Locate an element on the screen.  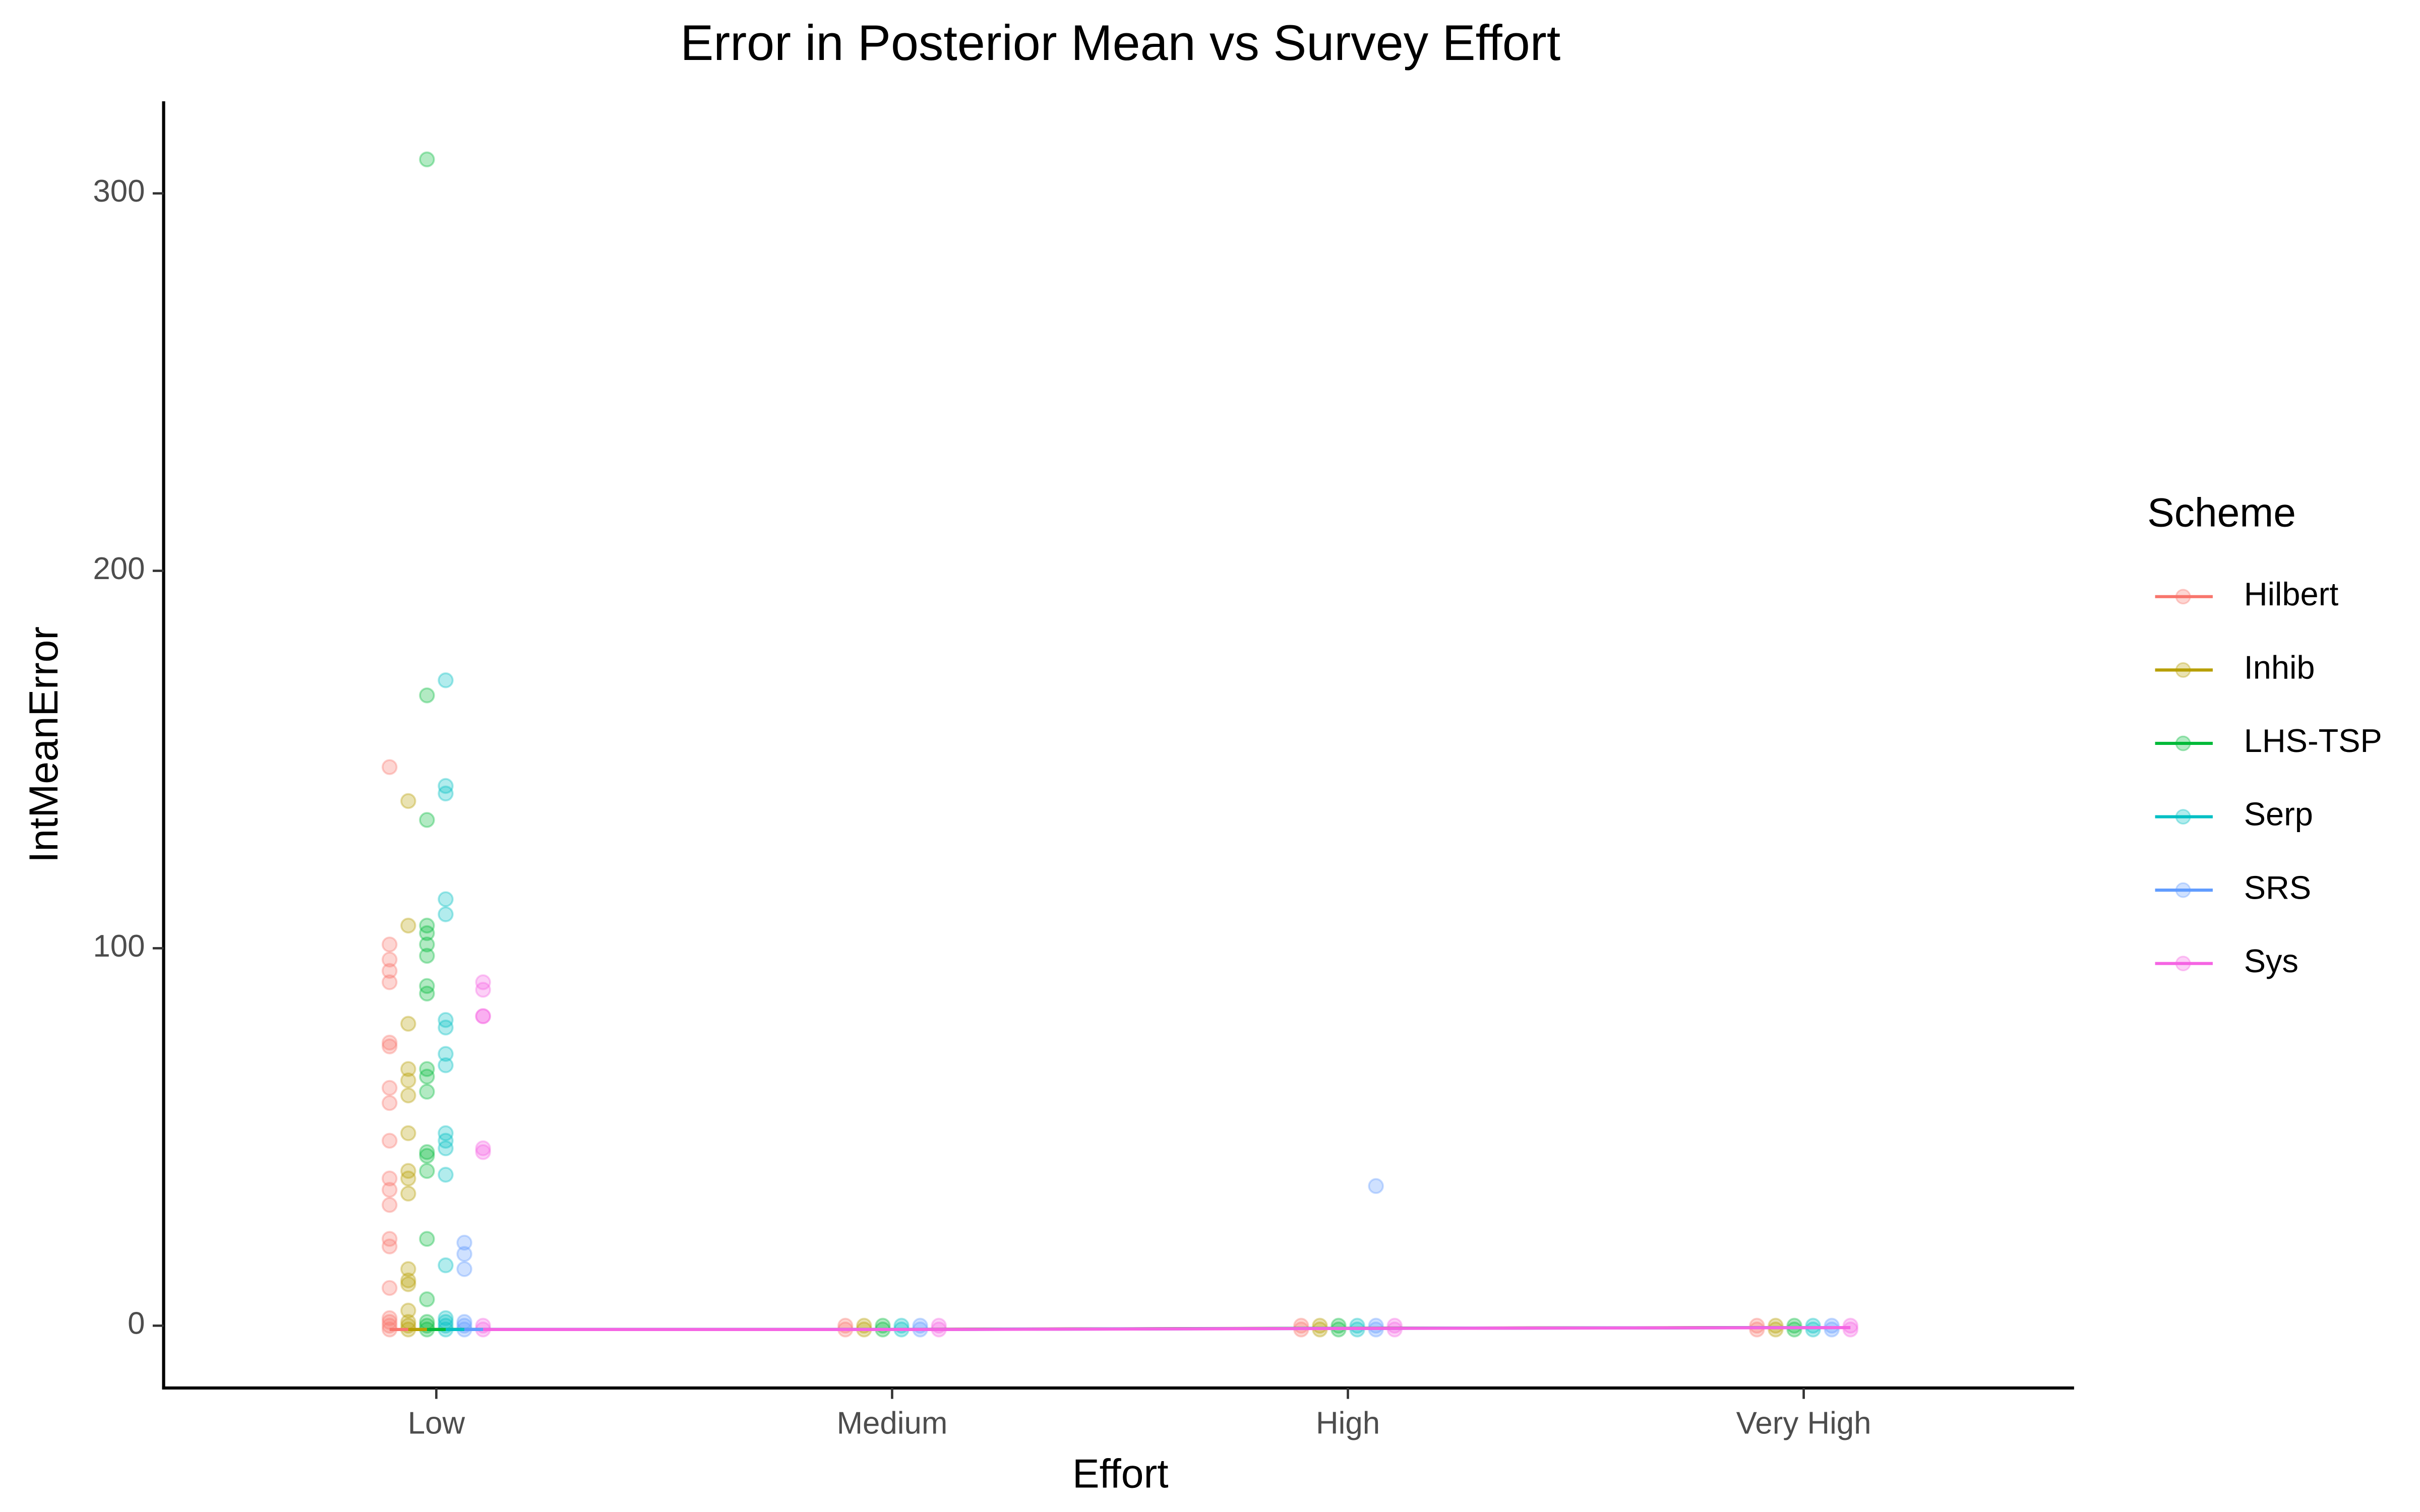
series-line is located at coordinates (1167, 1328).